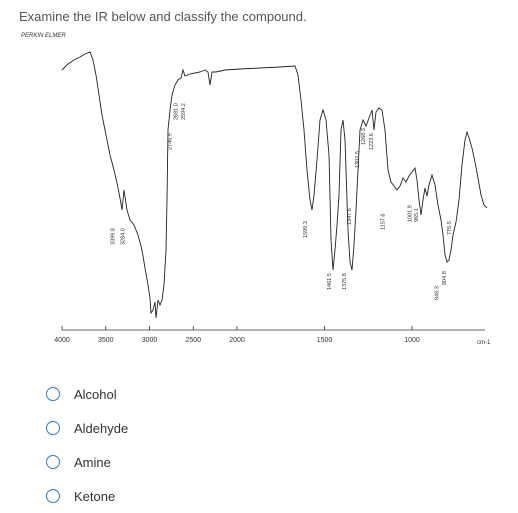 The height and width of the screenshot is (513, 518). Describe the element at coordinates (383, 222) in the screenshot. I see `peak-label: 1157.6` at that location.